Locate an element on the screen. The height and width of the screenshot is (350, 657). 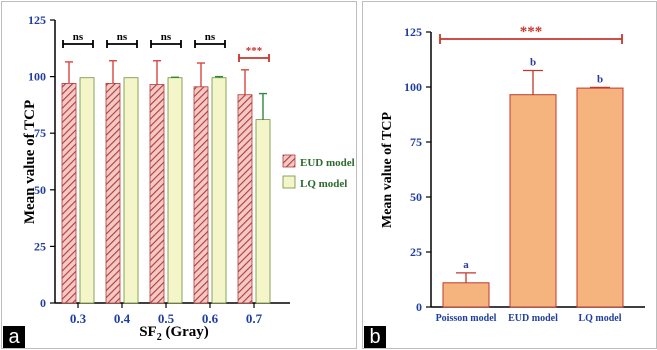
b-x-tick-label: Poisson model is located at coordinates (466, 318).